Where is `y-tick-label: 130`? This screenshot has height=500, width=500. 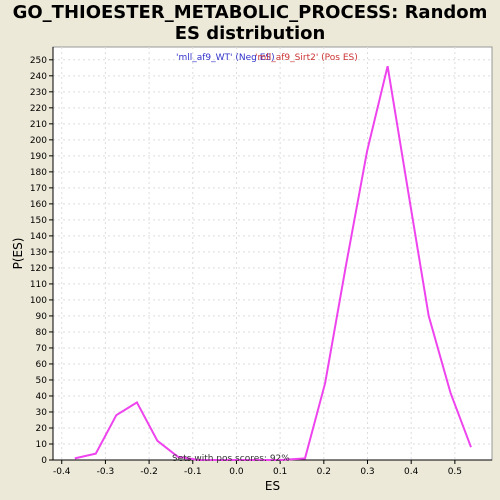 y-tick-label: 130 is located at coordinates (38, 253).